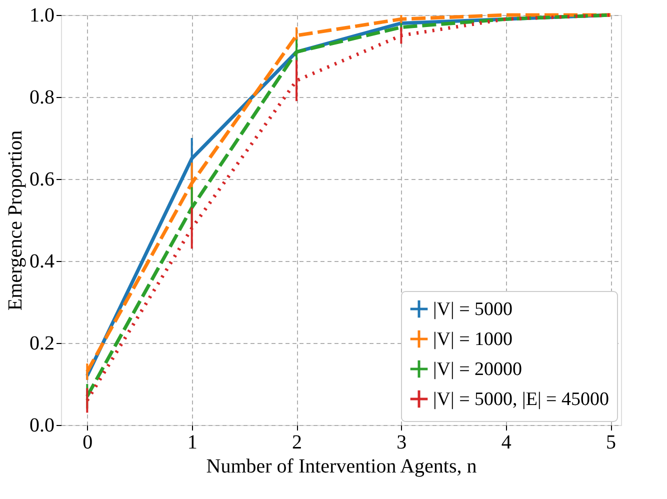 The image size is (667, 499). I want to click on x-tick-label: 3, so click(401, 443).